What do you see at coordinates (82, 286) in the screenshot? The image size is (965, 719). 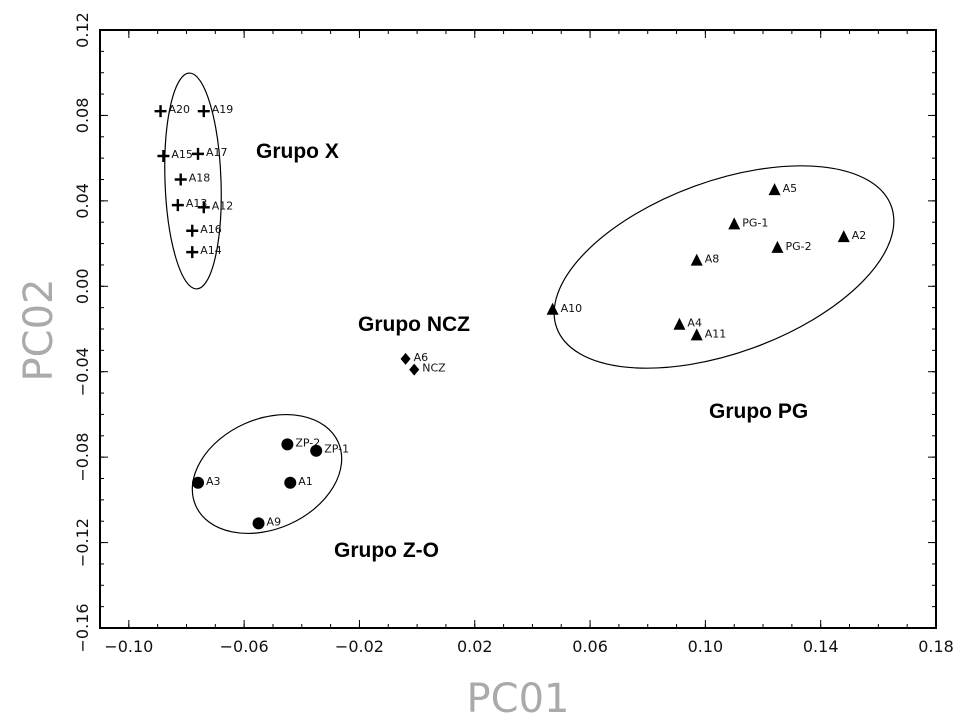 I see `y-tick-label: 0.00` at bounding box center [82, 286].